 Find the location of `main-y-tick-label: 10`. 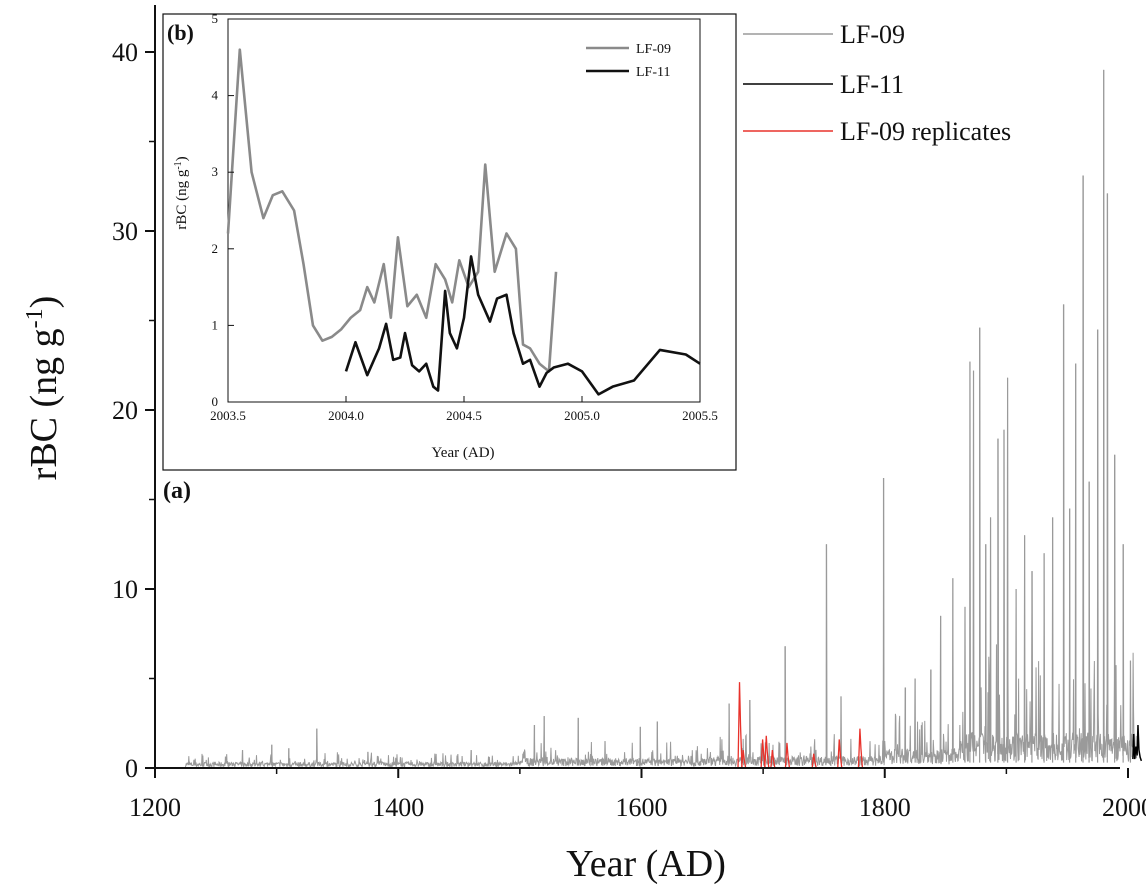

main-y-tick-label: 10 is located at coordinates (125, 589).